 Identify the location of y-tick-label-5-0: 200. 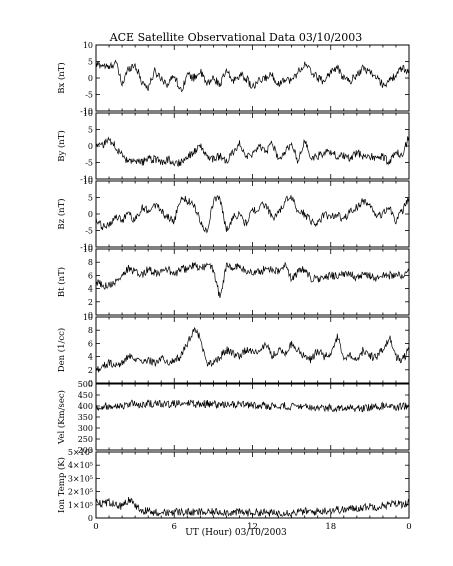
(85, 450).